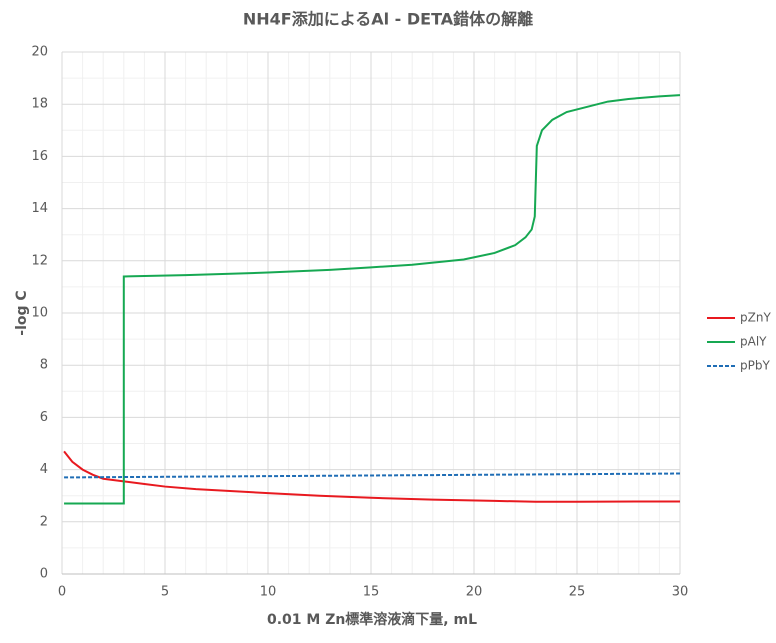 Image resolution: width=776 pixels, height=643 pixels. Describe the element at coordinates (268, 592) in the screenshot. I see `x-tick-label: 10` at that location.